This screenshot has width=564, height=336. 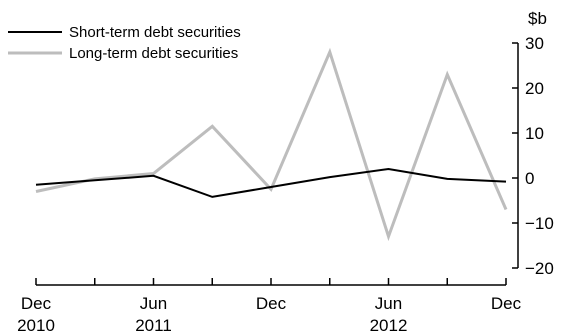 What do you see at coordinates (534, 133) in the screenshot?
I see `y-tick-label: 10` at bounding box center [534, 133].